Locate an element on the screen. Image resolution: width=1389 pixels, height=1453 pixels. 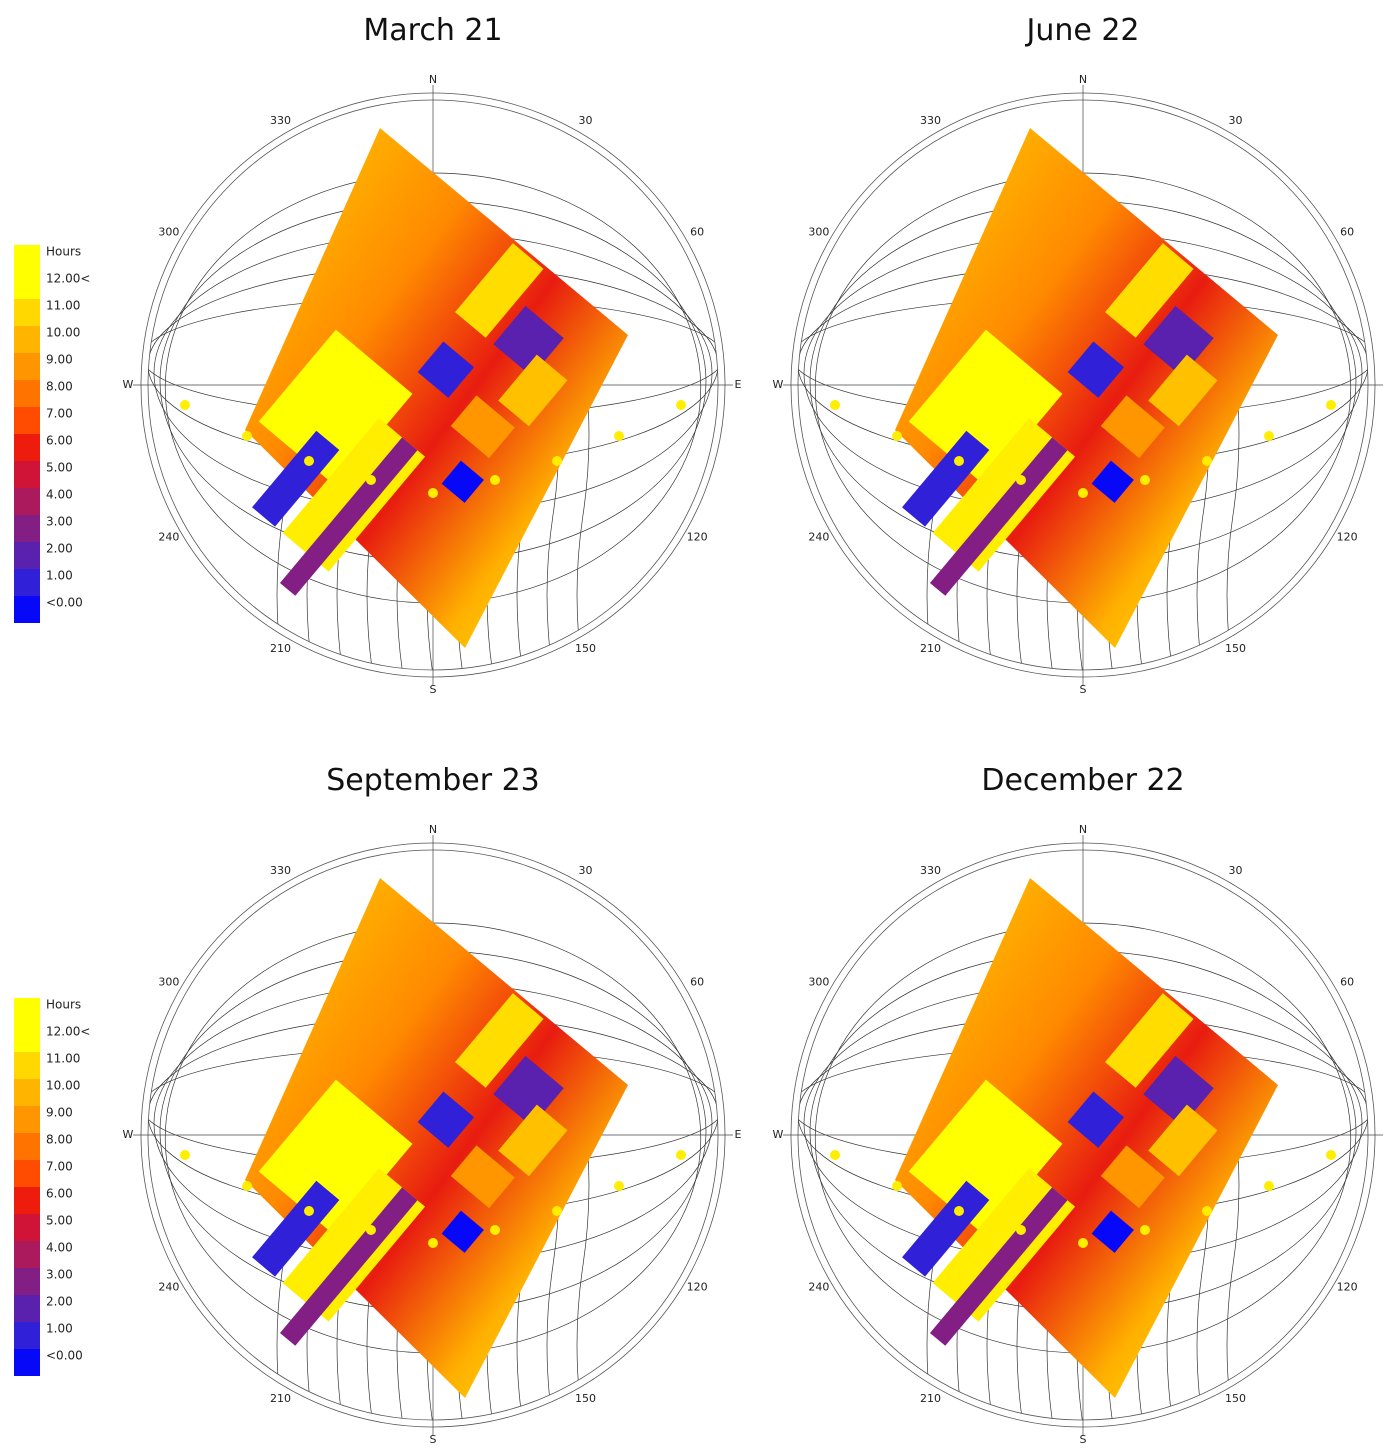
panel-title: March 21 is located at coordinates (432, 30).